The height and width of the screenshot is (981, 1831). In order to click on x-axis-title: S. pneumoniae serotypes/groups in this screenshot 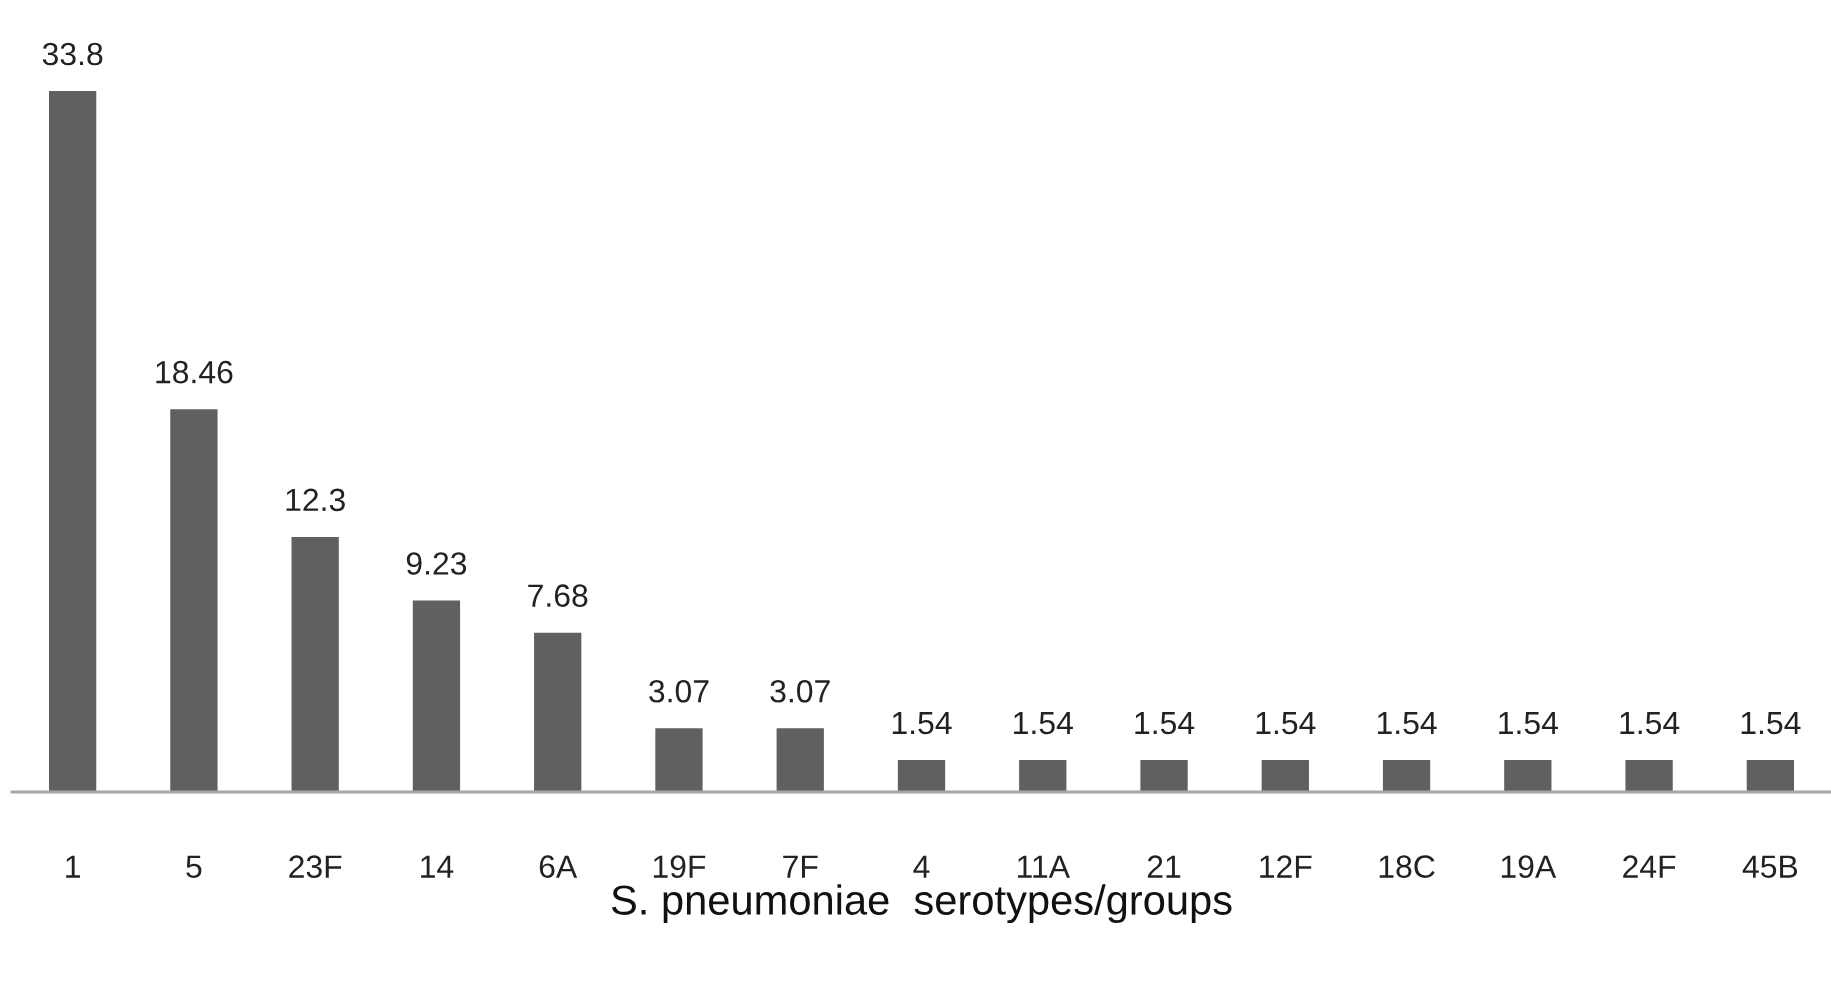, I will do `click(921, 904)`.